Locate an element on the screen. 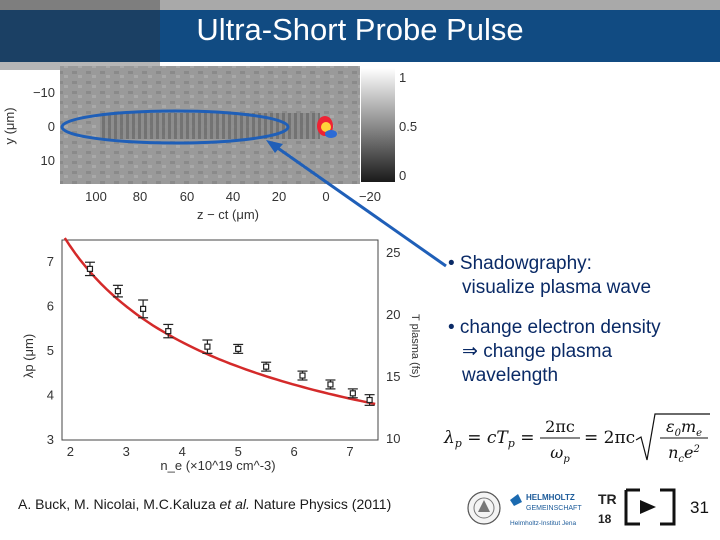 This screenshot has height=540, width=720. image-y-tick: 10 is located at coordinates (48, 160).